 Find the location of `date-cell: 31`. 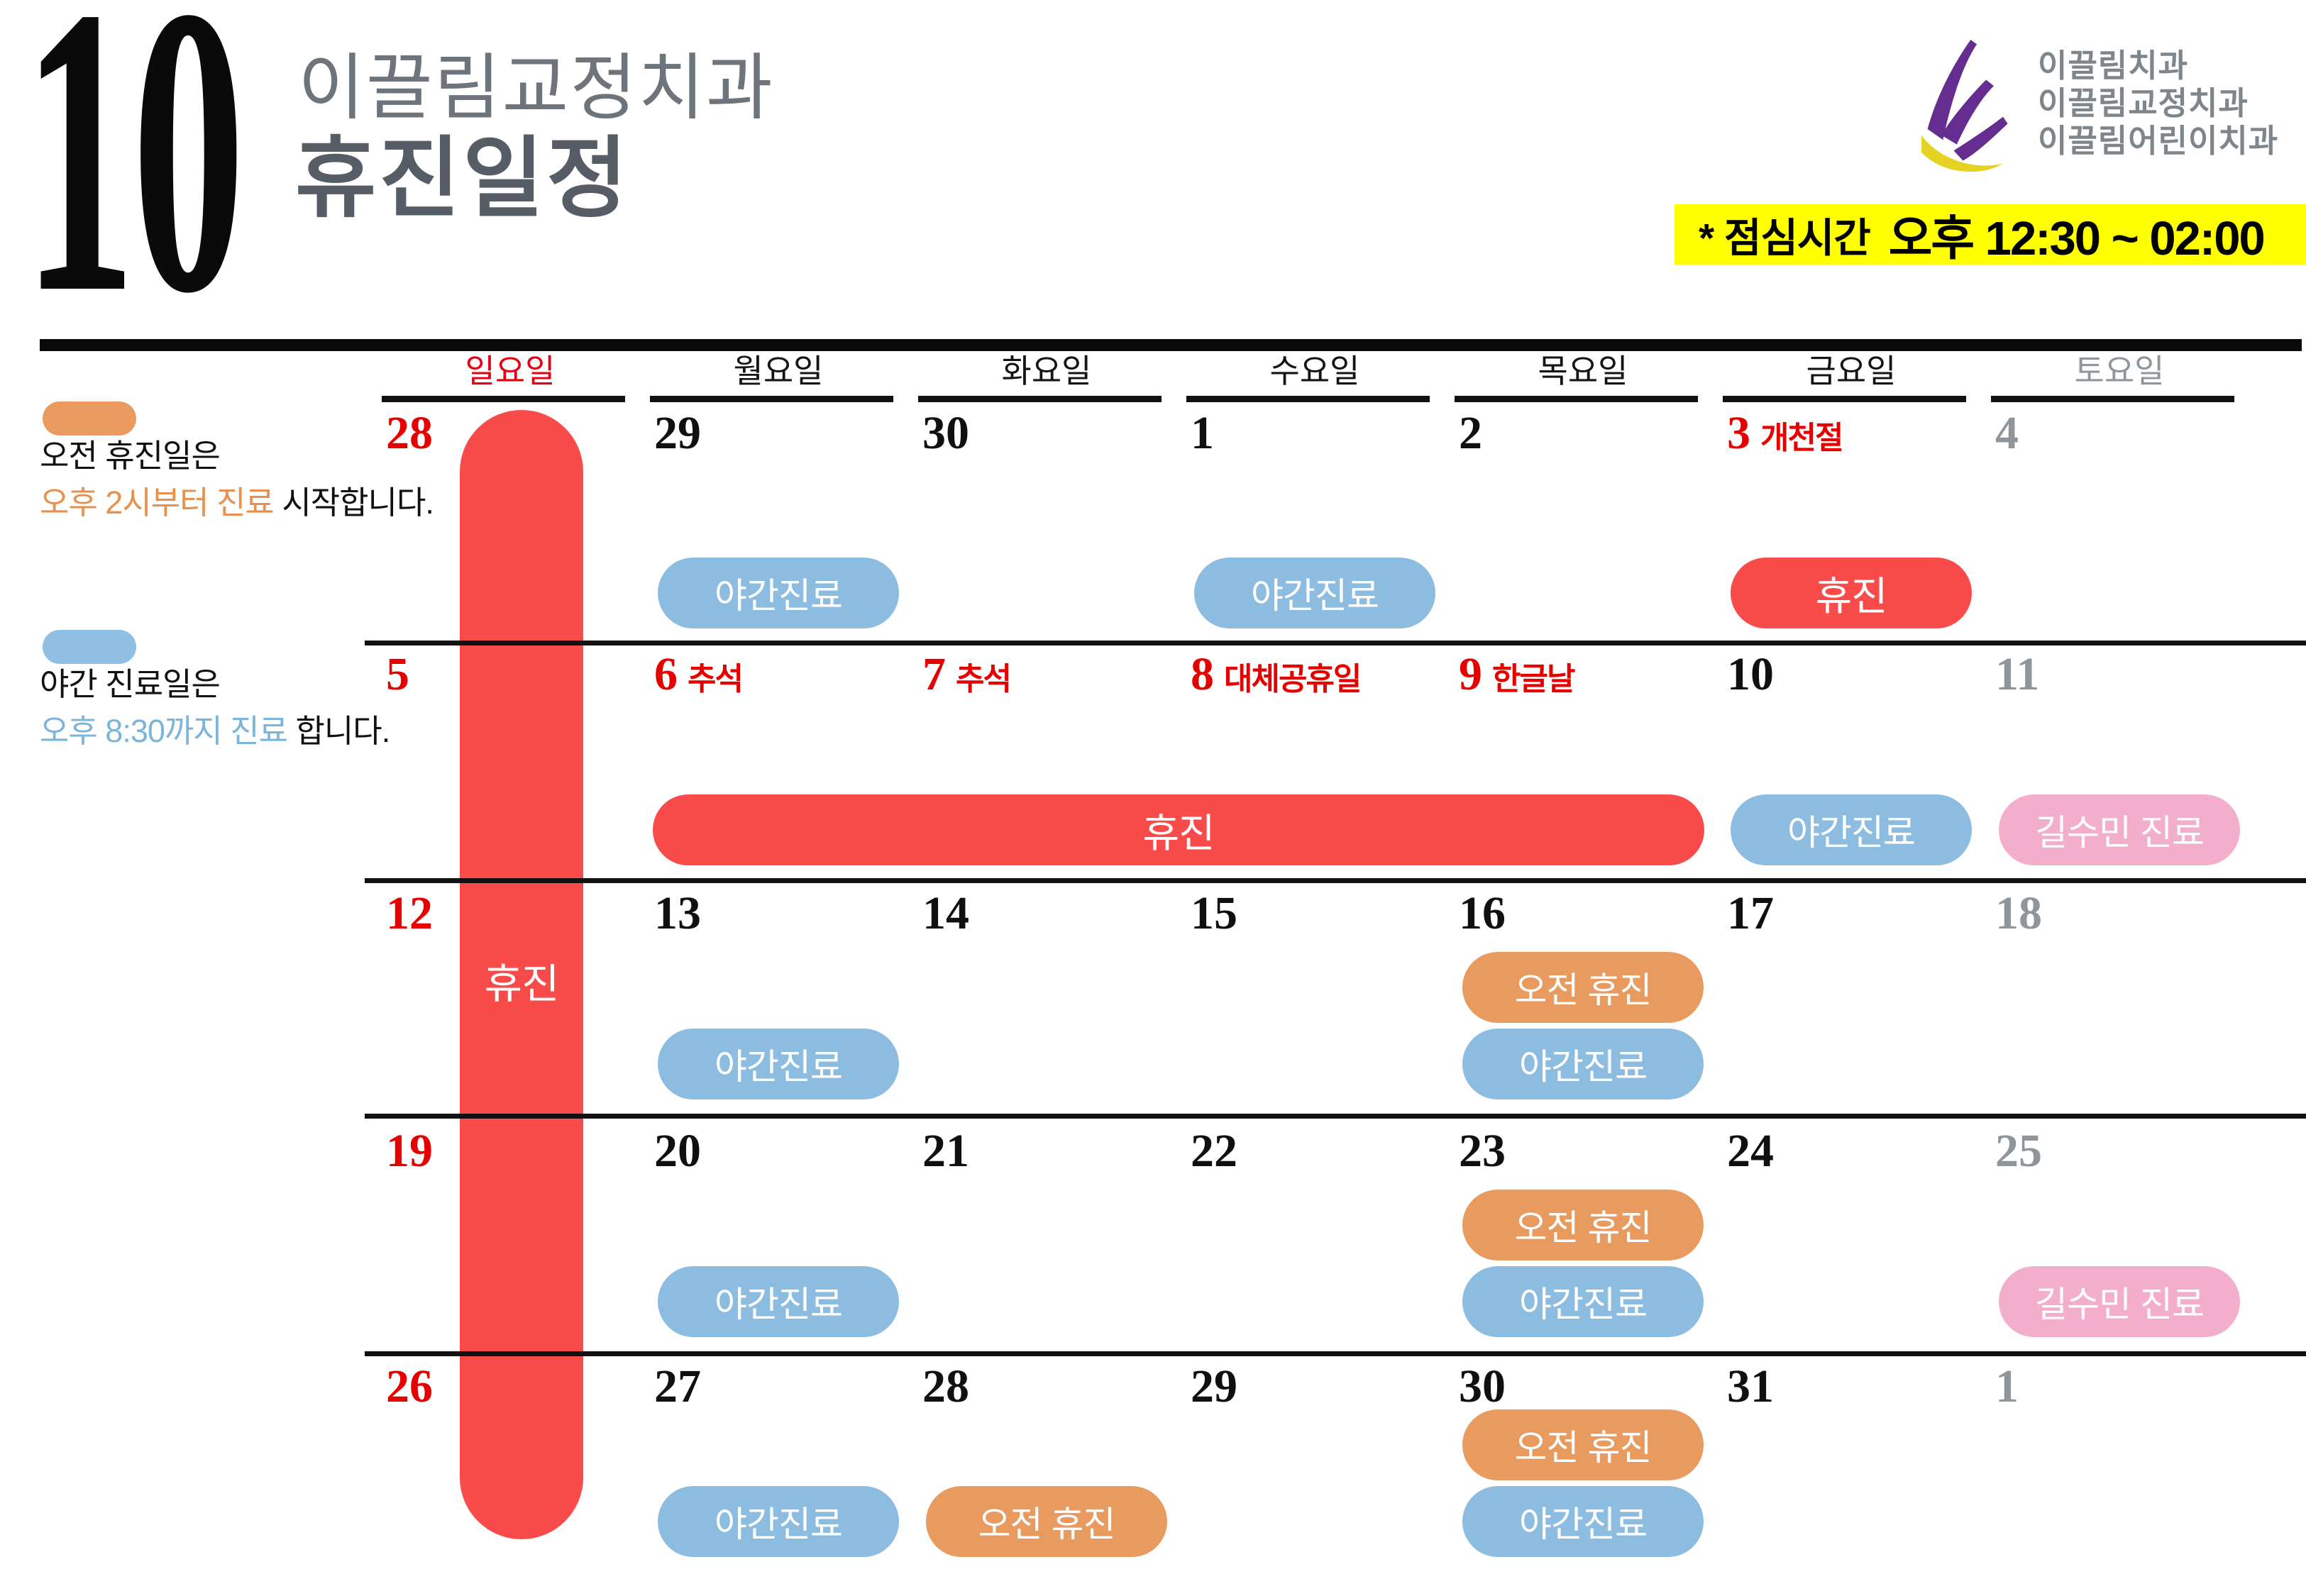

date-cell: 31 is located at coordinates (1750, 1387).